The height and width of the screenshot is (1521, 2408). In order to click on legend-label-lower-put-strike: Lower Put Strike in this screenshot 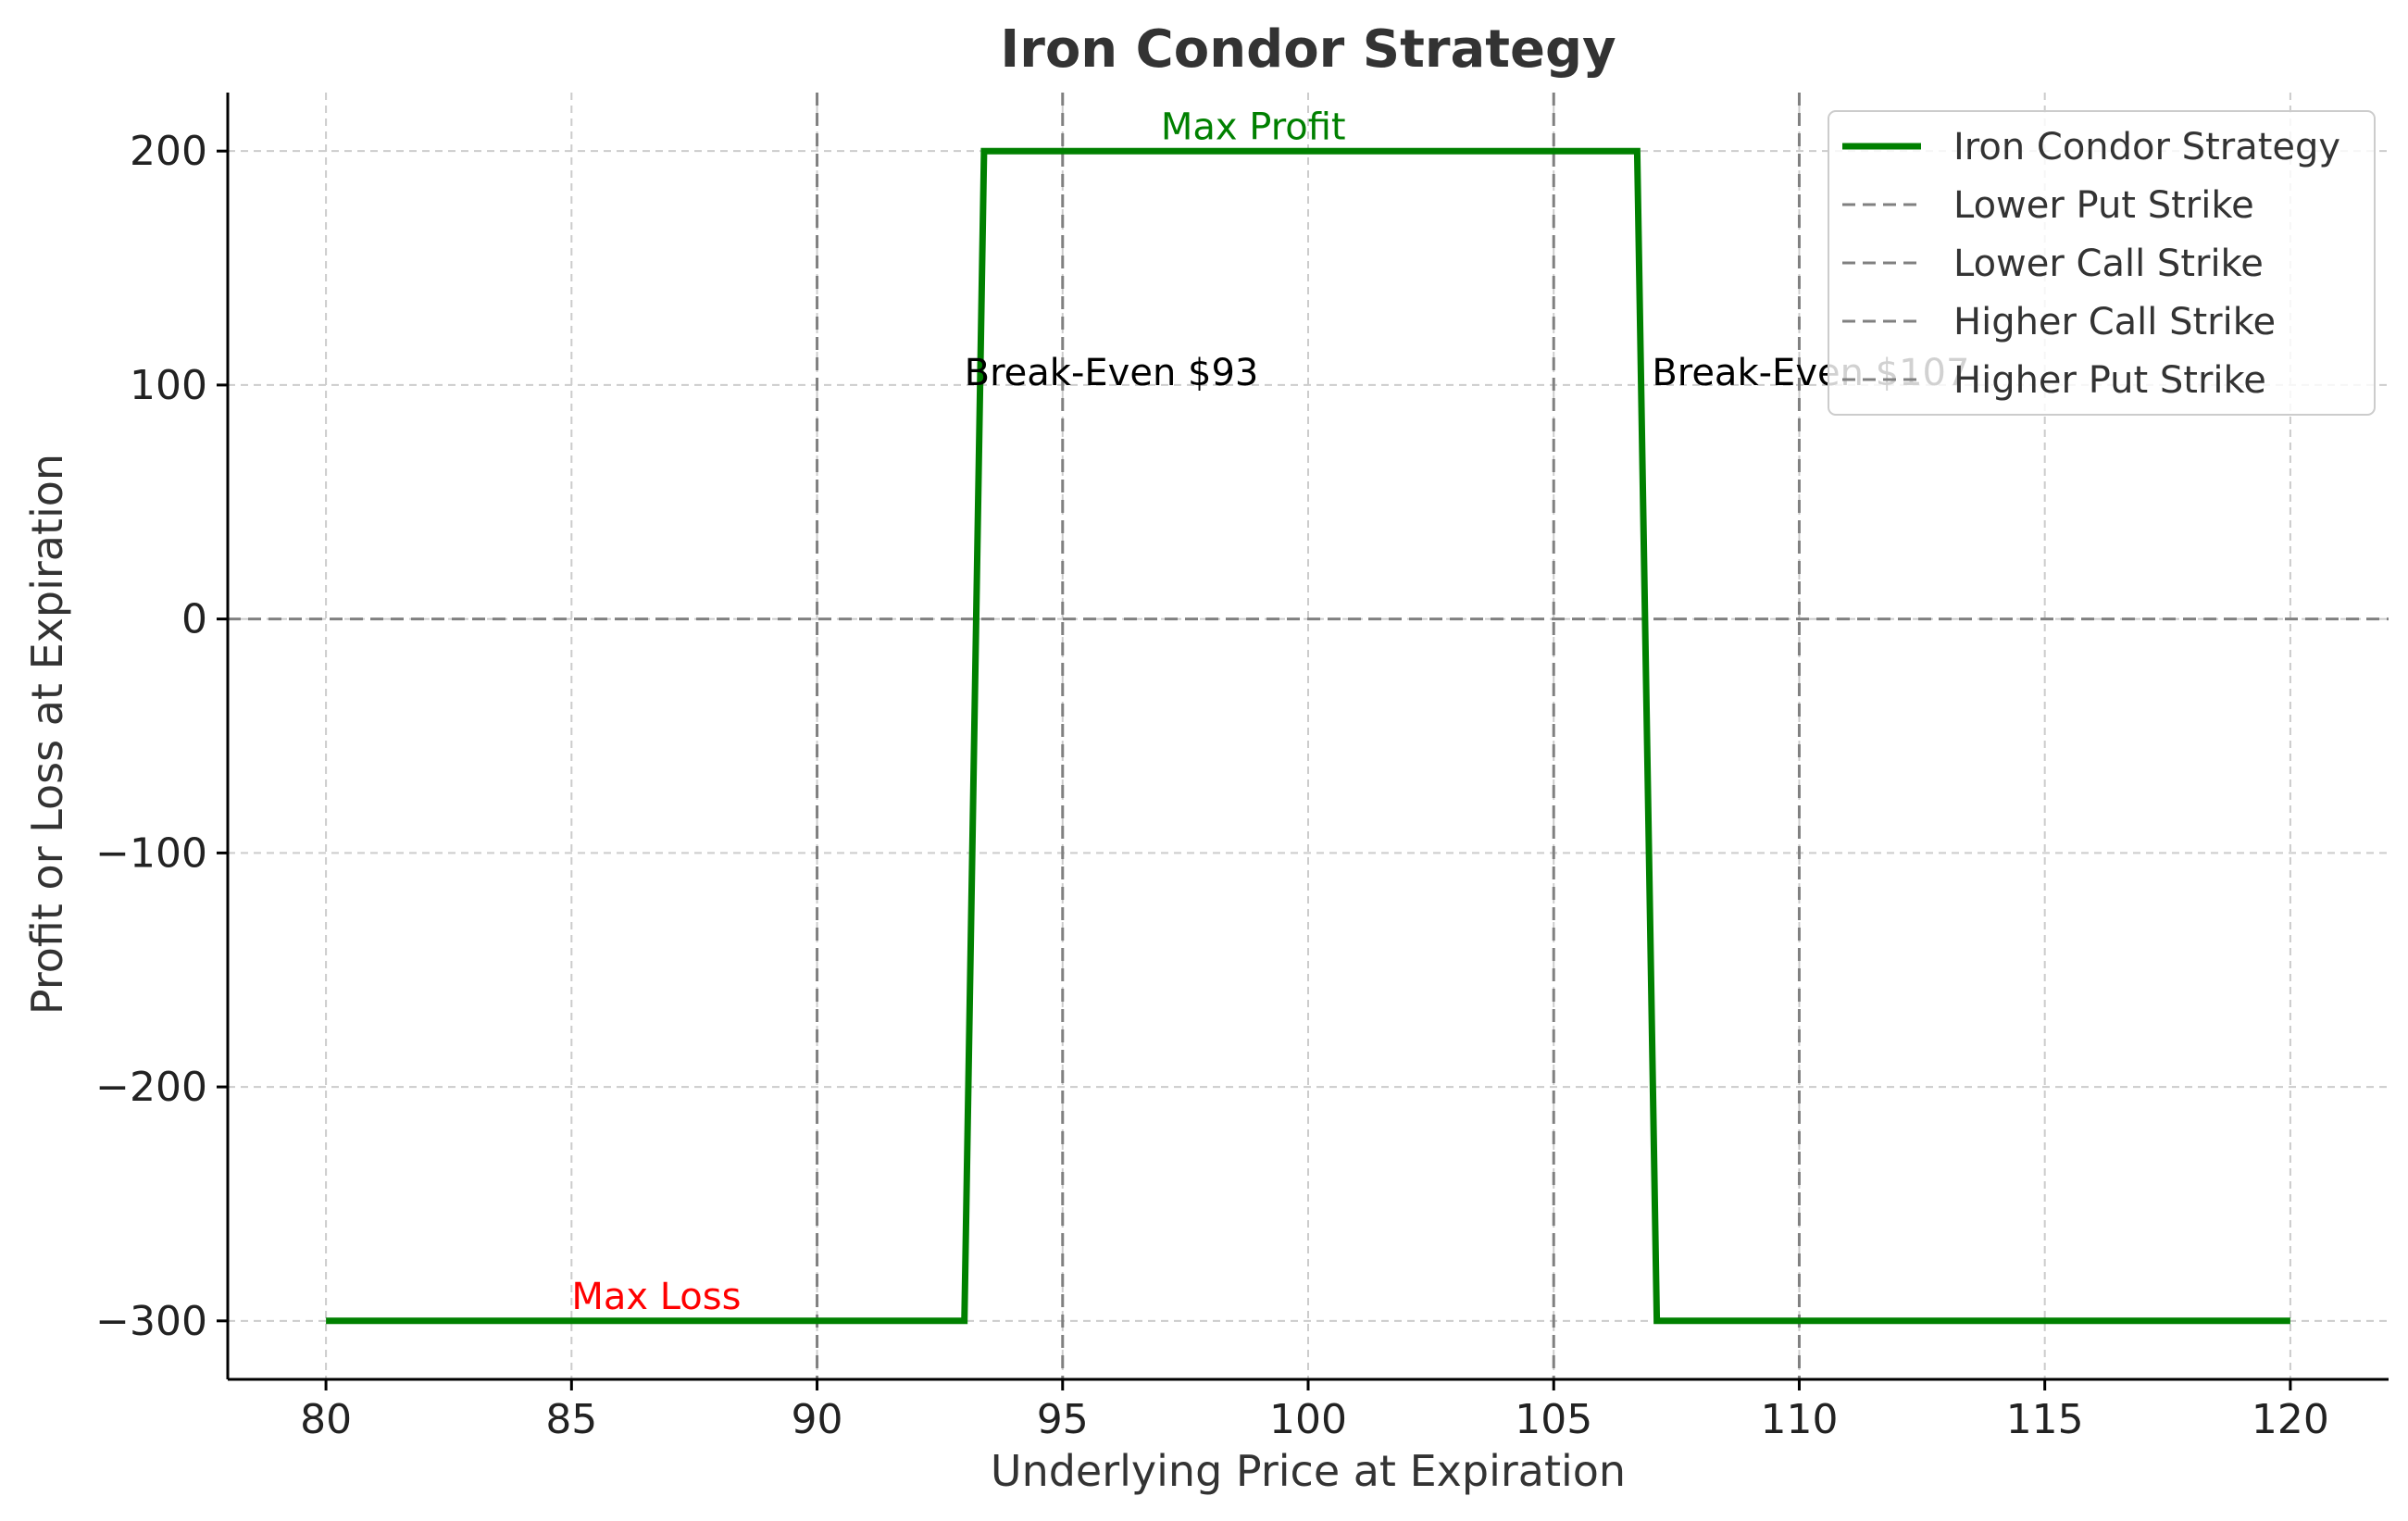, I will do `click(2103, 205)`.